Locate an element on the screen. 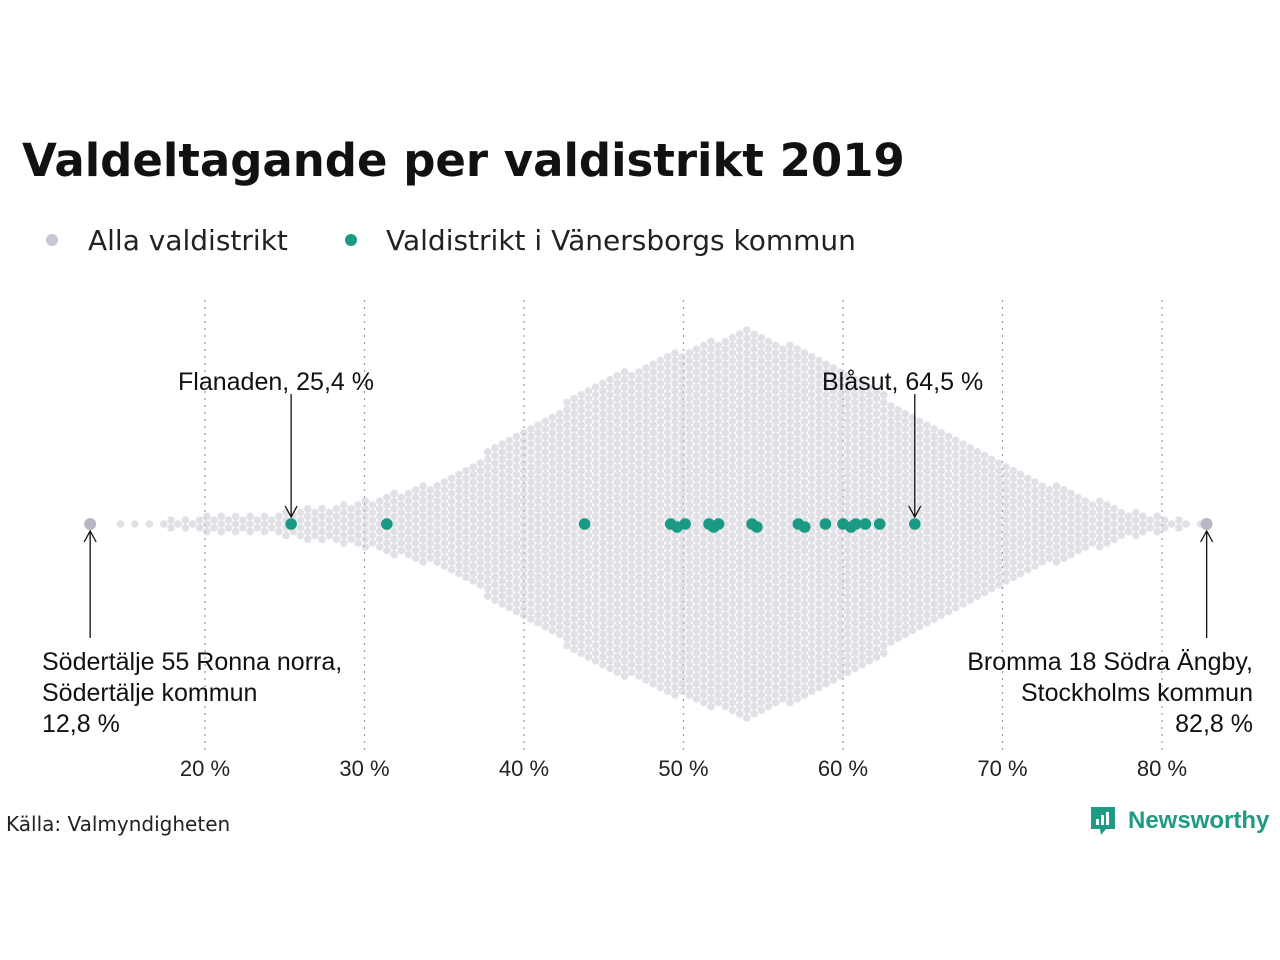  source-label: Källa: Valmyndigheten is located at coordinates (118, 824).